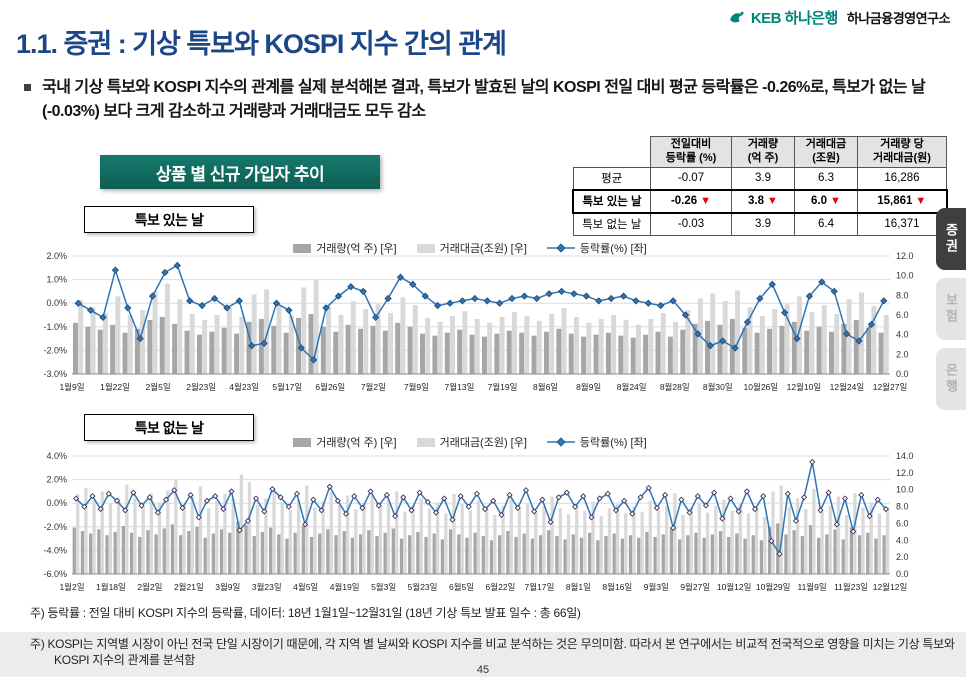  I want to click on svg-text: -6.0%, so click(55, 574).